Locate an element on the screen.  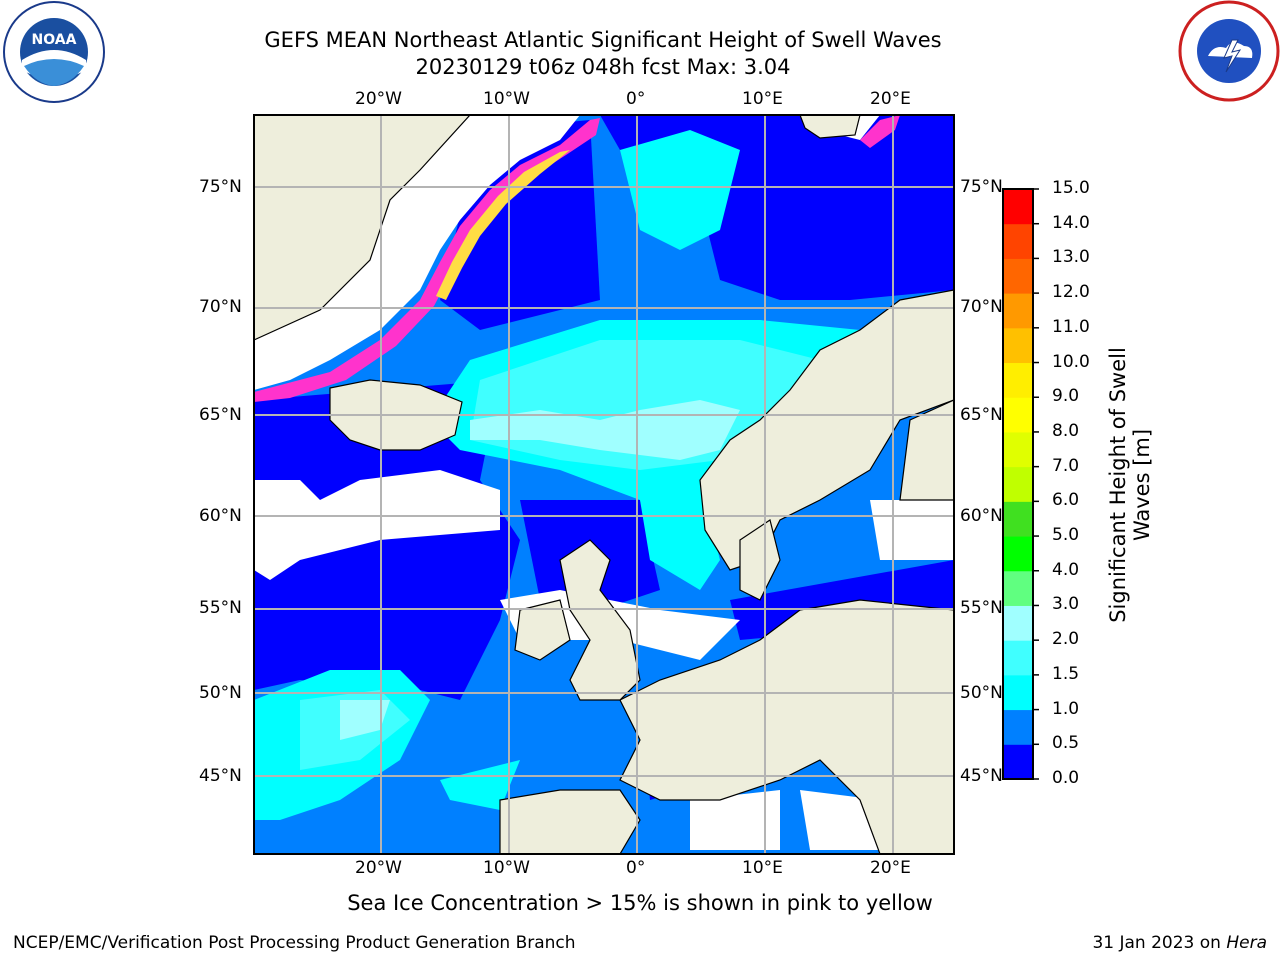
footer-date-text: 31 Jan 2023 on is located at coordinates (1159, 943).